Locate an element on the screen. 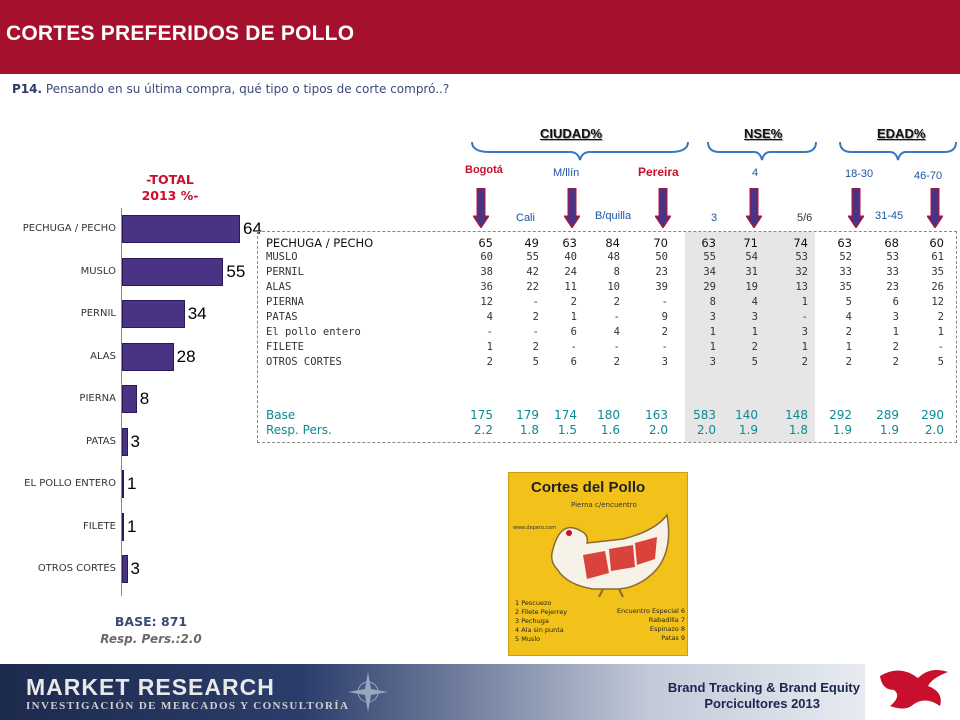 The width and height of the screenshot is (960, 720). bar-label: MUSLO is located at coordinates (98, 271).